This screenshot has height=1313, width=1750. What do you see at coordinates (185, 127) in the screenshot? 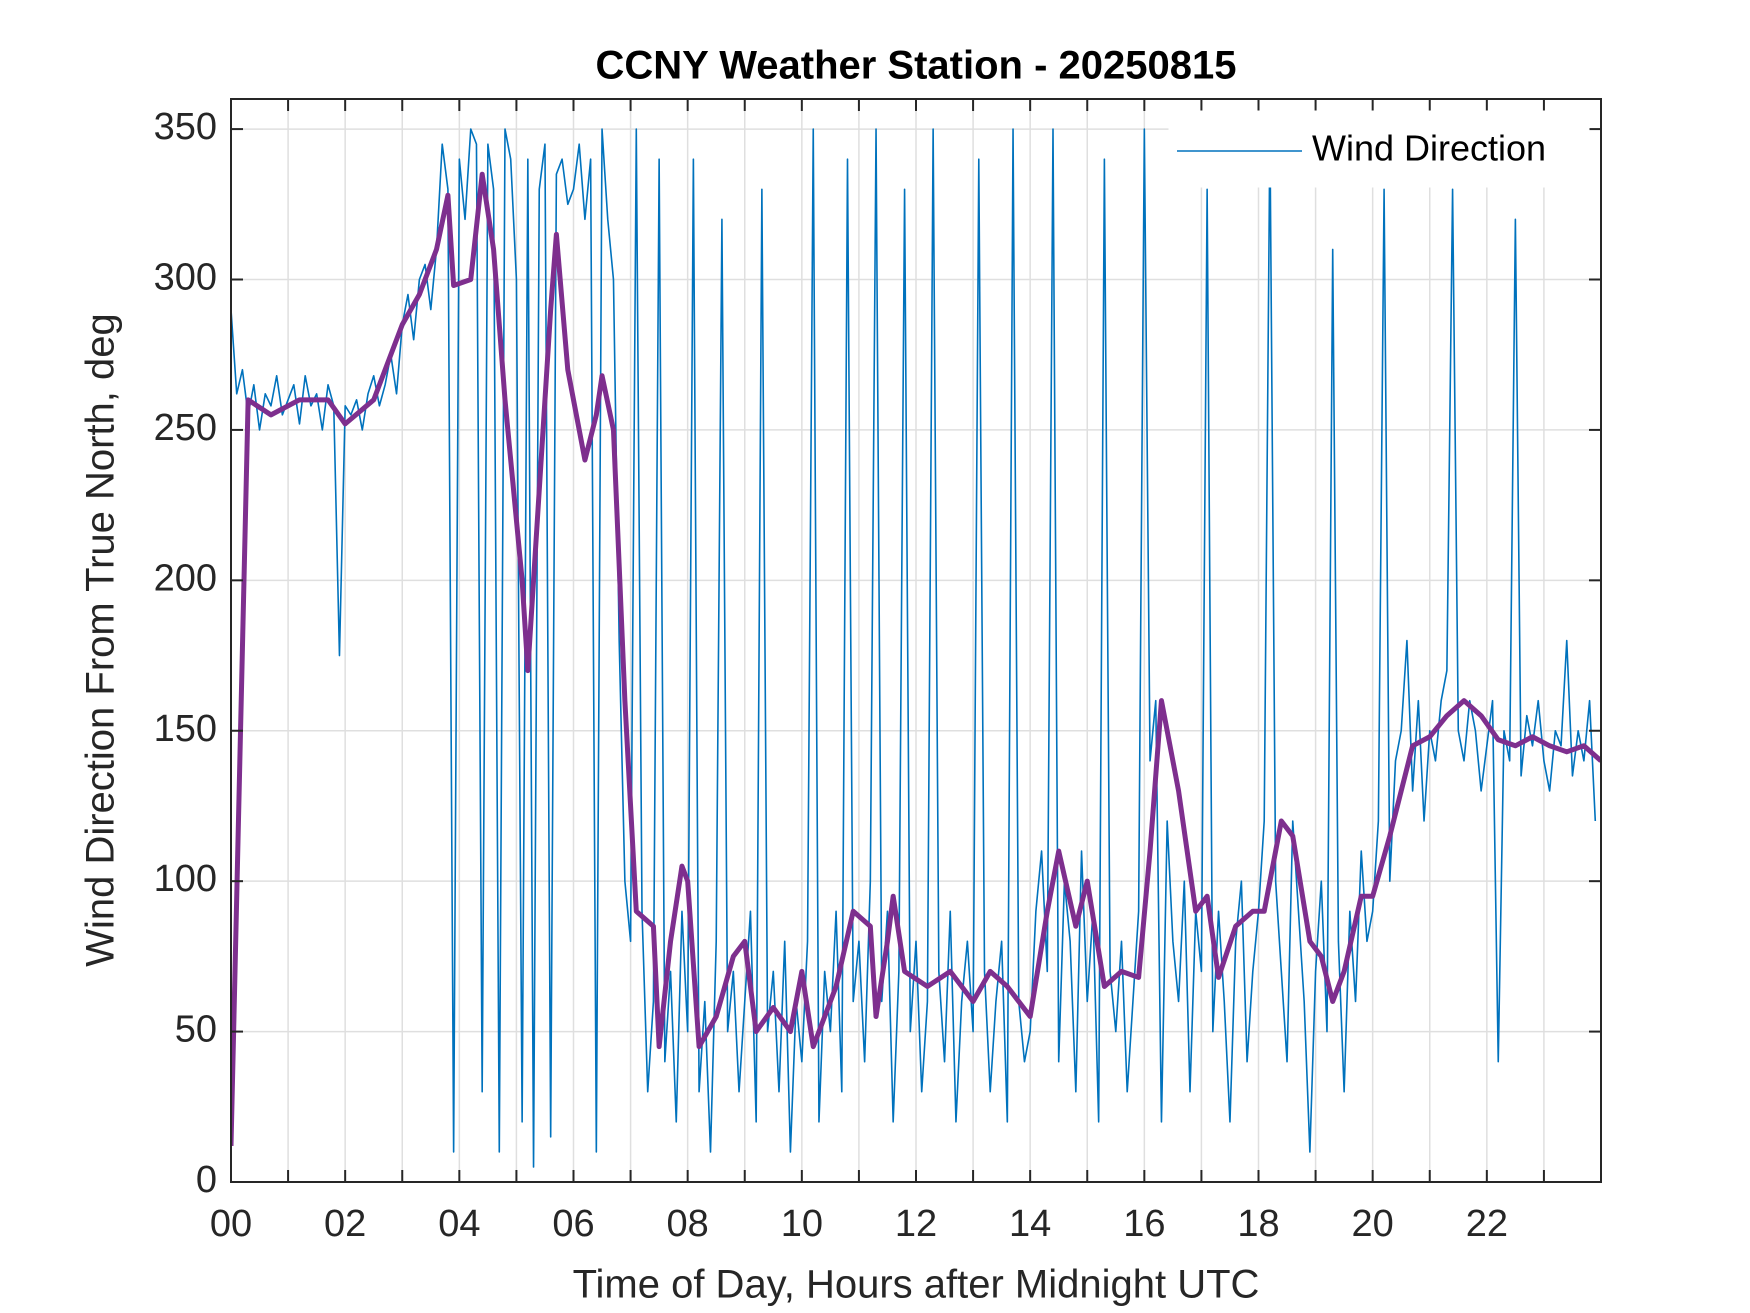
I see `y-tick-label: 350` at bounding box center [185, 127].